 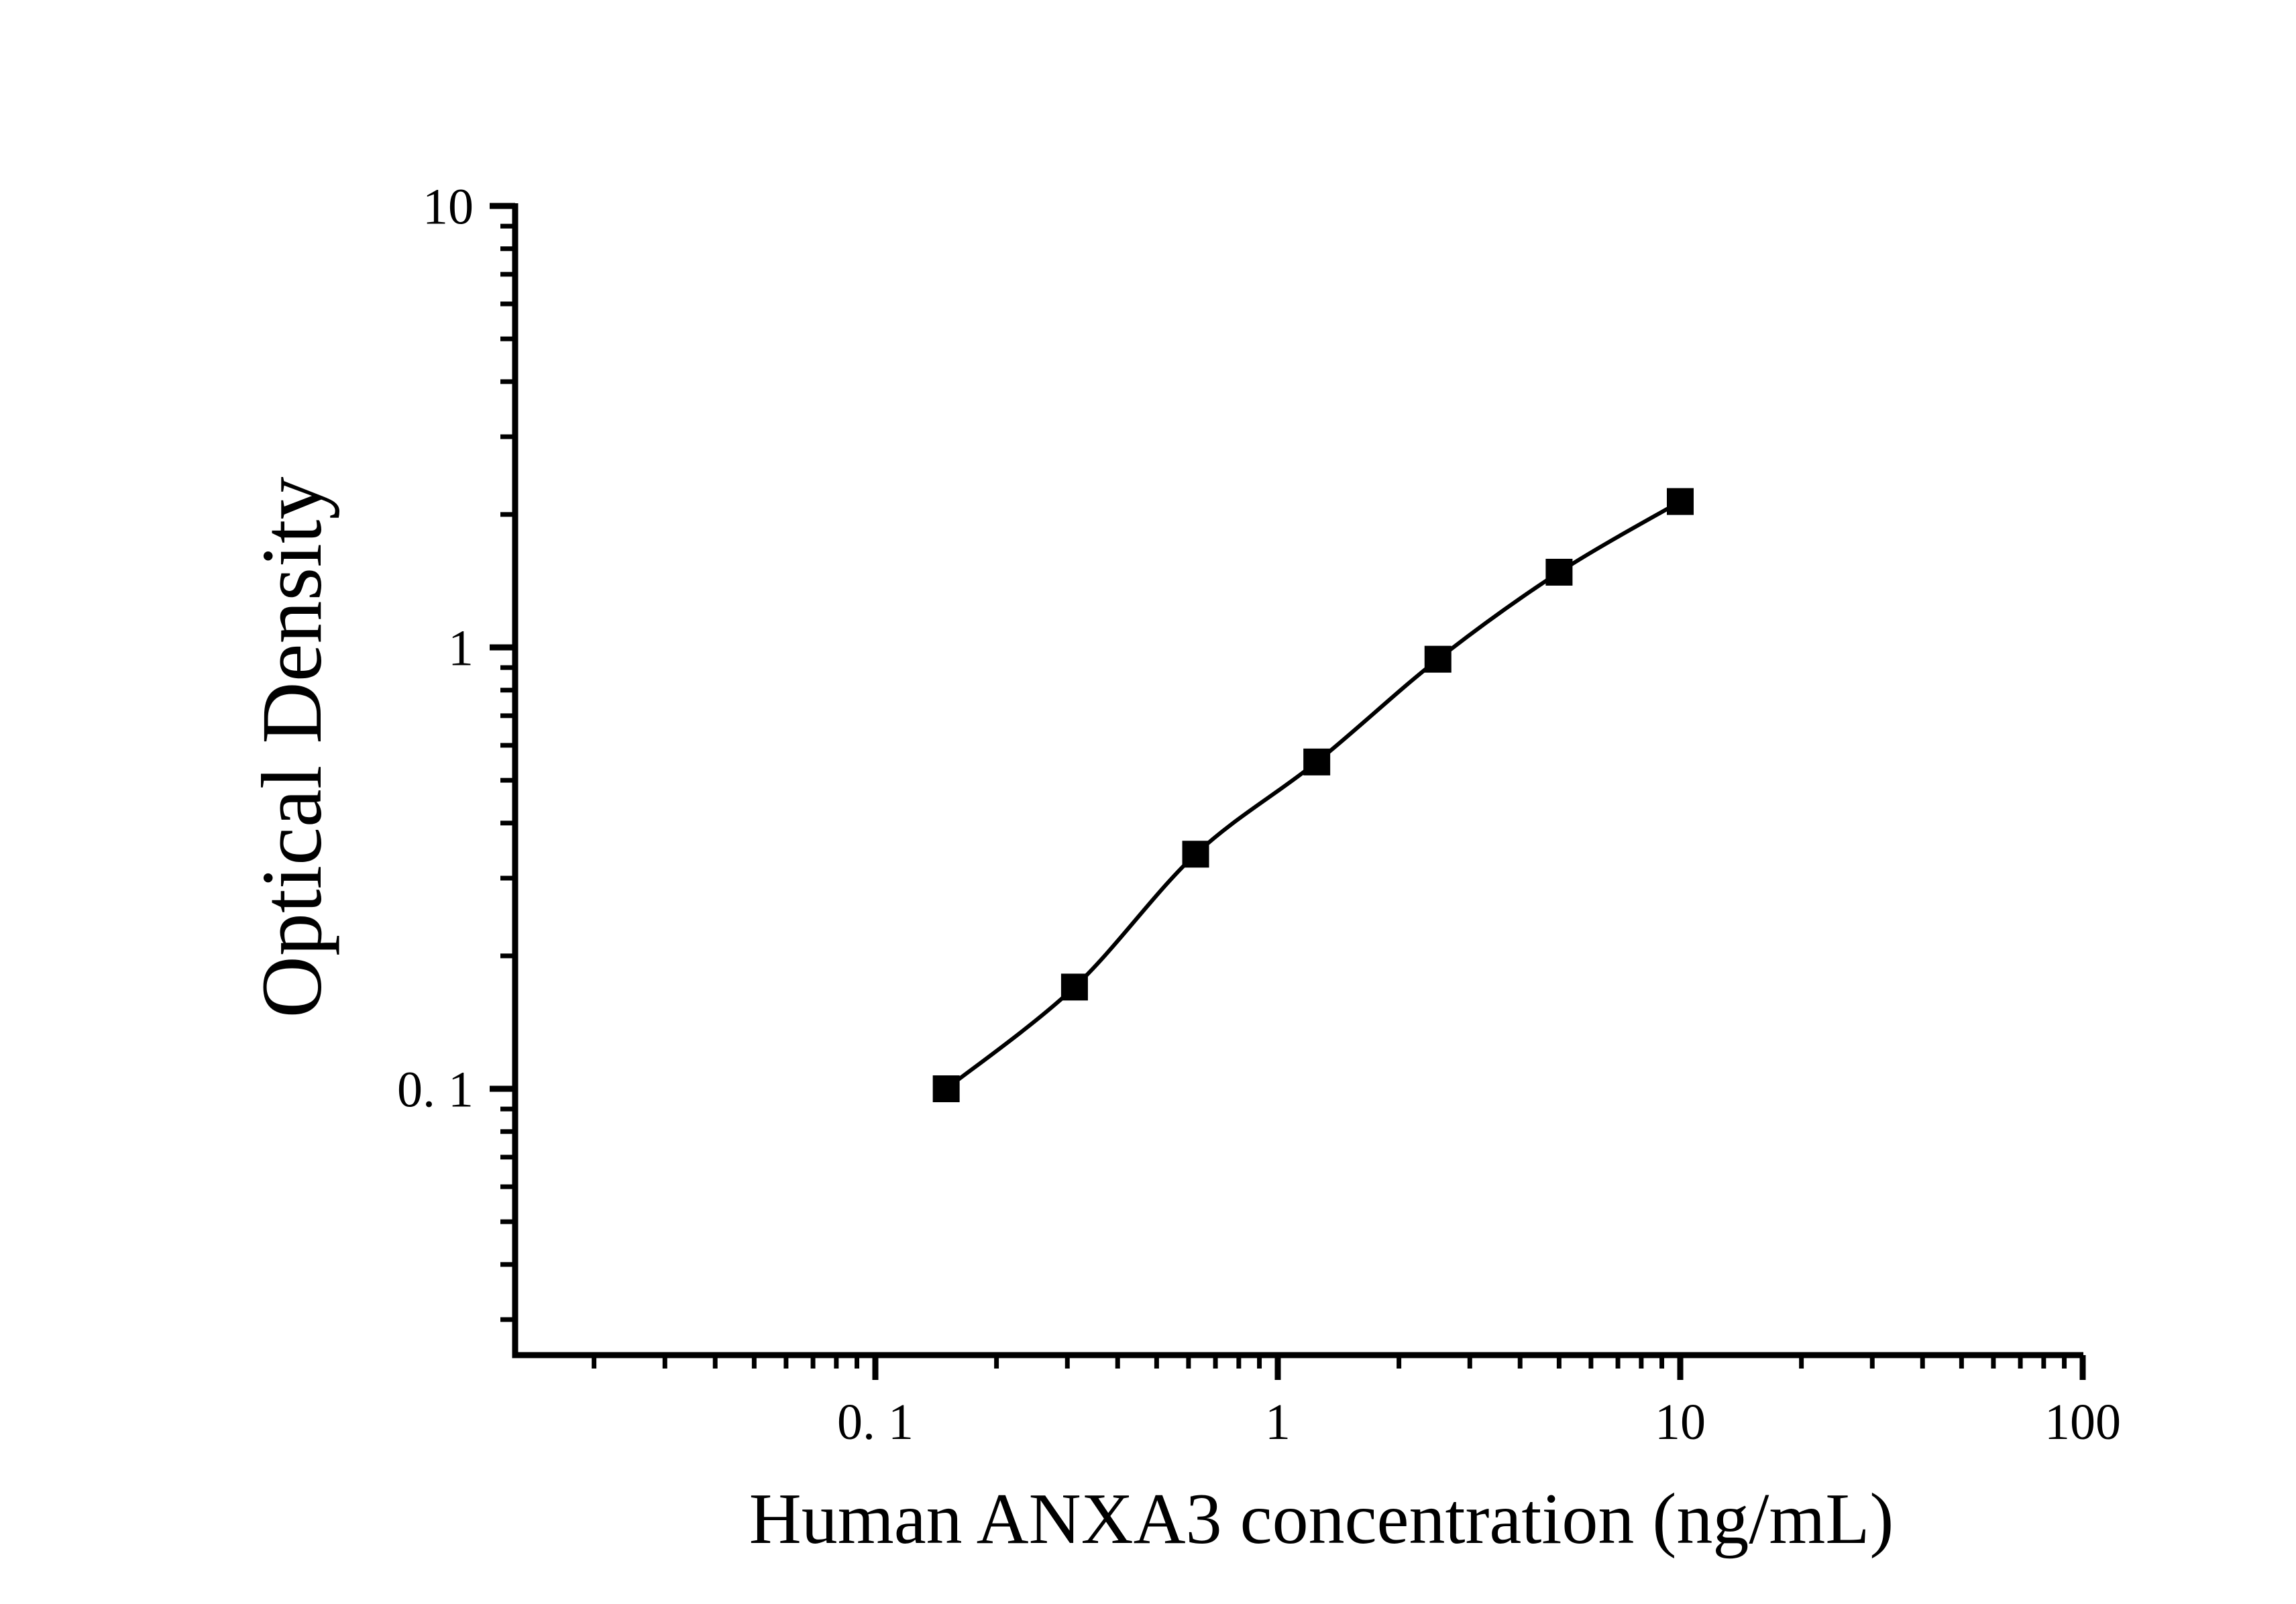 I want to click on x-axis-tick-labels: 0. 1 1 10 100, so click(x=1479, y=1422).